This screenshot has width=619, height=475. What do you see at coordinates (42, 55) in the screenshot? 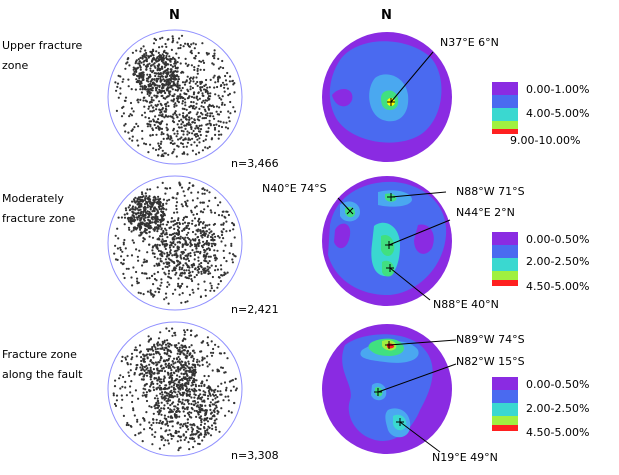
I see `zone-label-upper: Upper fracture zone` at bounding box center [42, 55].